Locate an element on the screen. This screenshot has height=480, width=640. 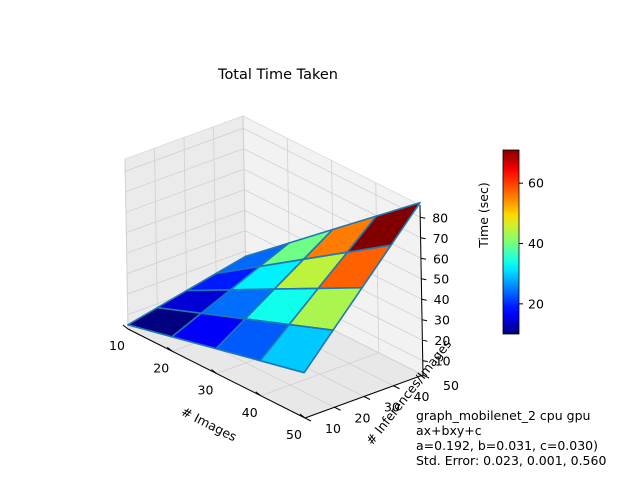
colorbar: 20 40 60 is located at coordinates (523, 242).